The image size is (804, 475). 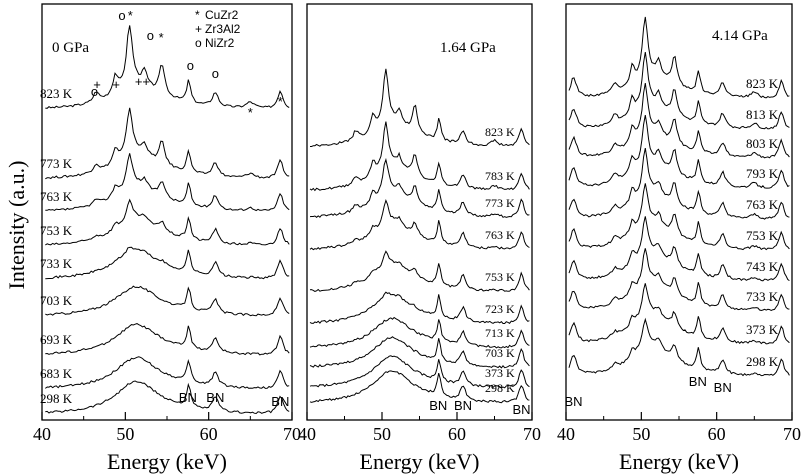 What do you see at coordinates (740, 36) in the screenshot?
I see `pressure-label: 4.14 GPa` at bounding box center [740, 36].